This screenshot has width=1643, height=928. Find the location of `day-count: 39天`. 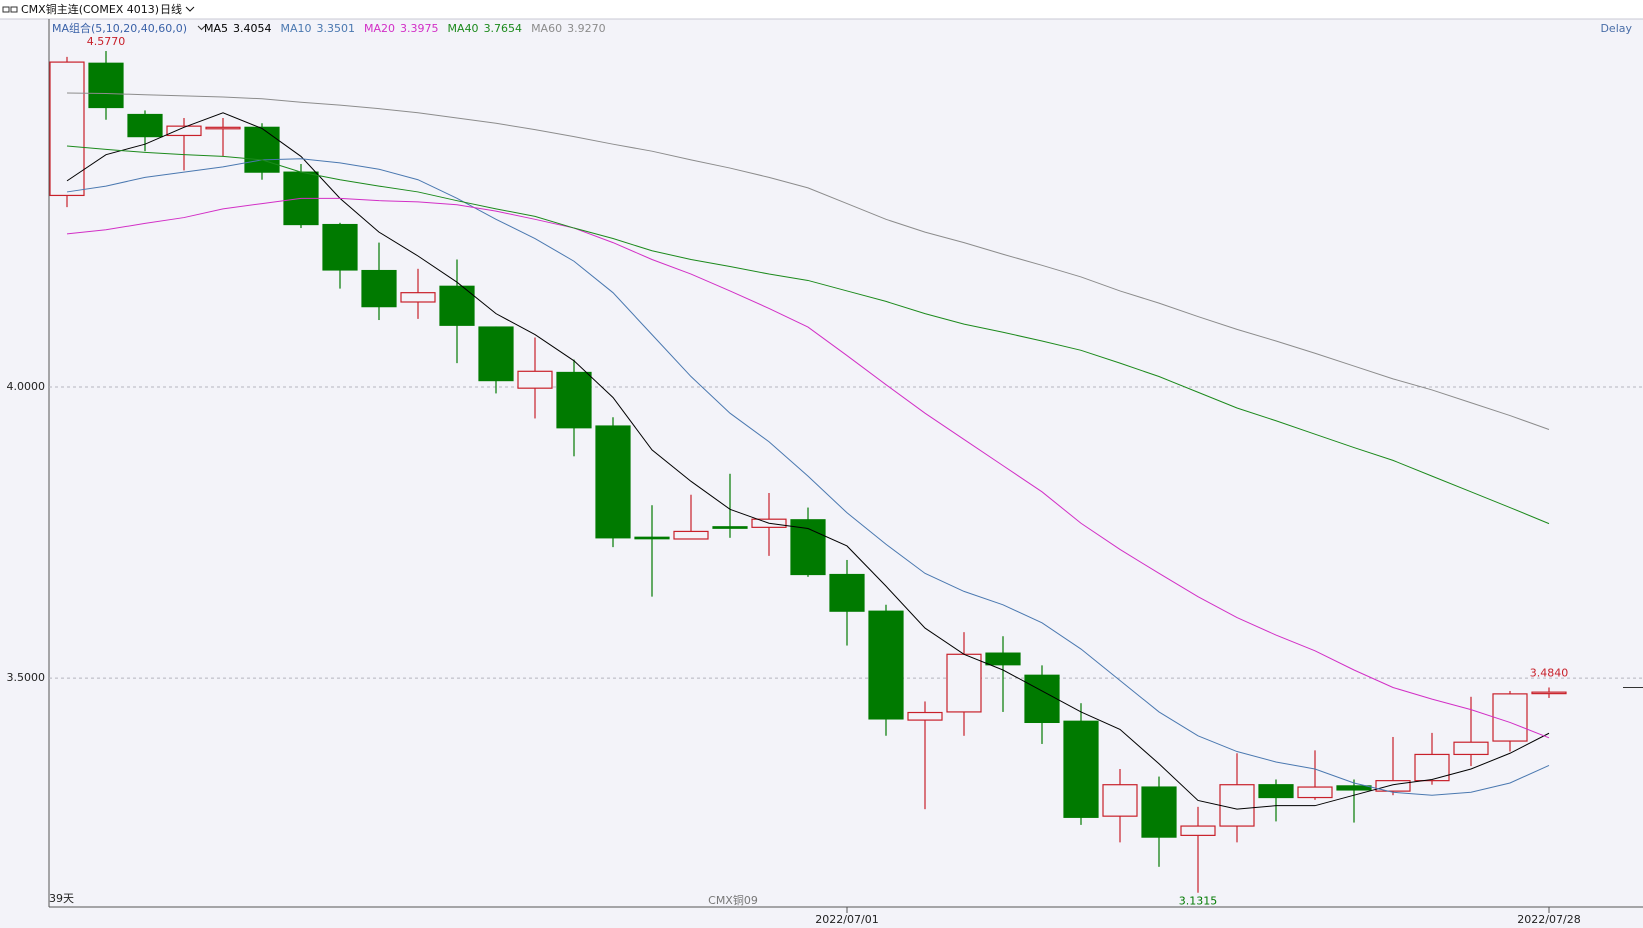

day-count: 39天 is located at coordinates (61, 898).